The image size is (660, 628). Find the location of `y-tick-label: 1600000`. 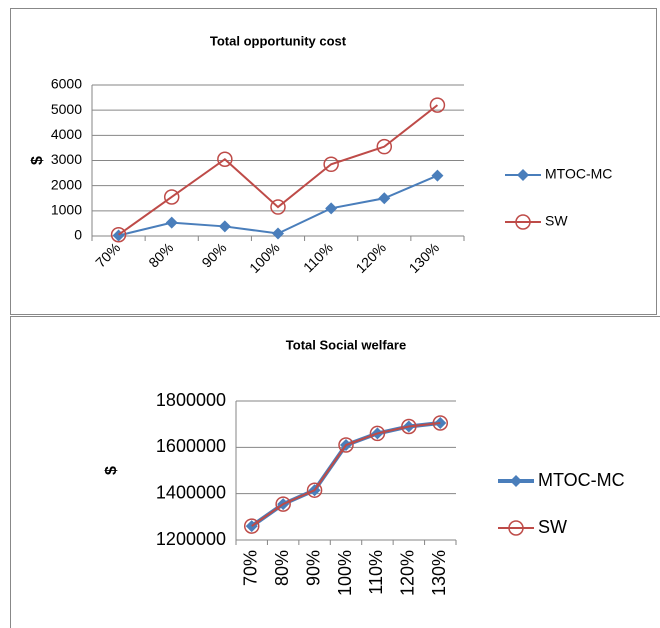

y-tick-label: 1600000 is located at coordinates (191, 446).